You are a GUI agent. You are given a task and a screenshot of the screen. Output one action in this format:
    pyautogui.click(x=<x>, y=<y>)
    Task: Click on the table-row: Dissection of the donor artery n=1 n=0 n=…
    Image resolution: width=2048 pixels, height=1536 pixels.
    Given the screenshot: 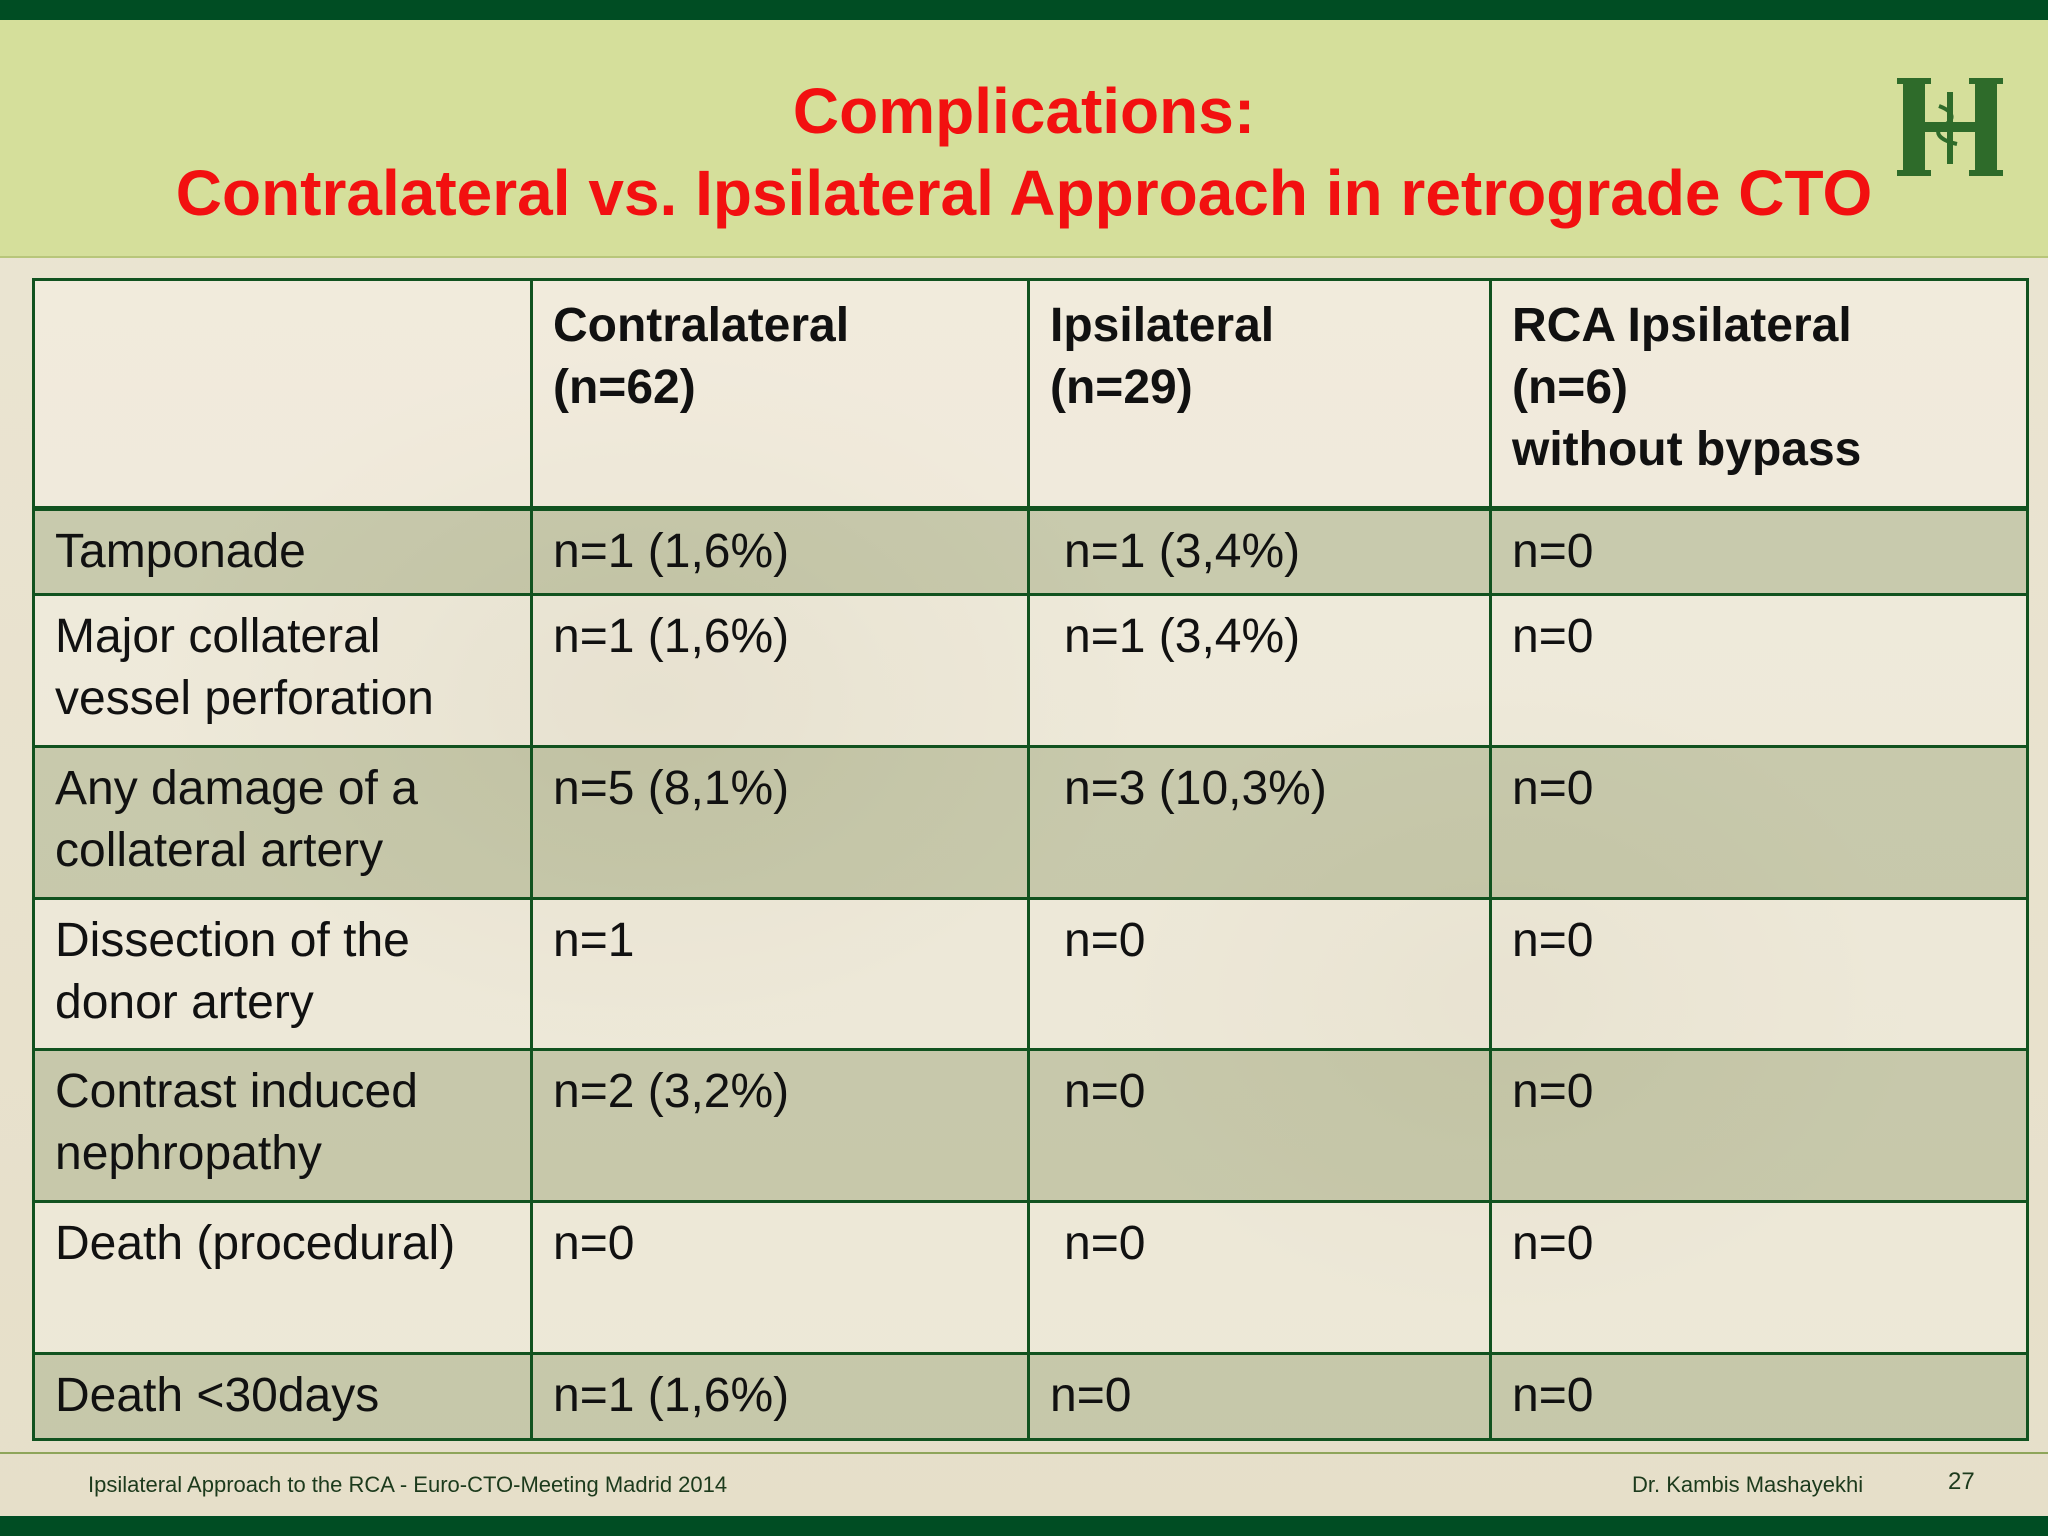 What is the action you would take?
    pyautogui.click(x=1030, y=974)
    